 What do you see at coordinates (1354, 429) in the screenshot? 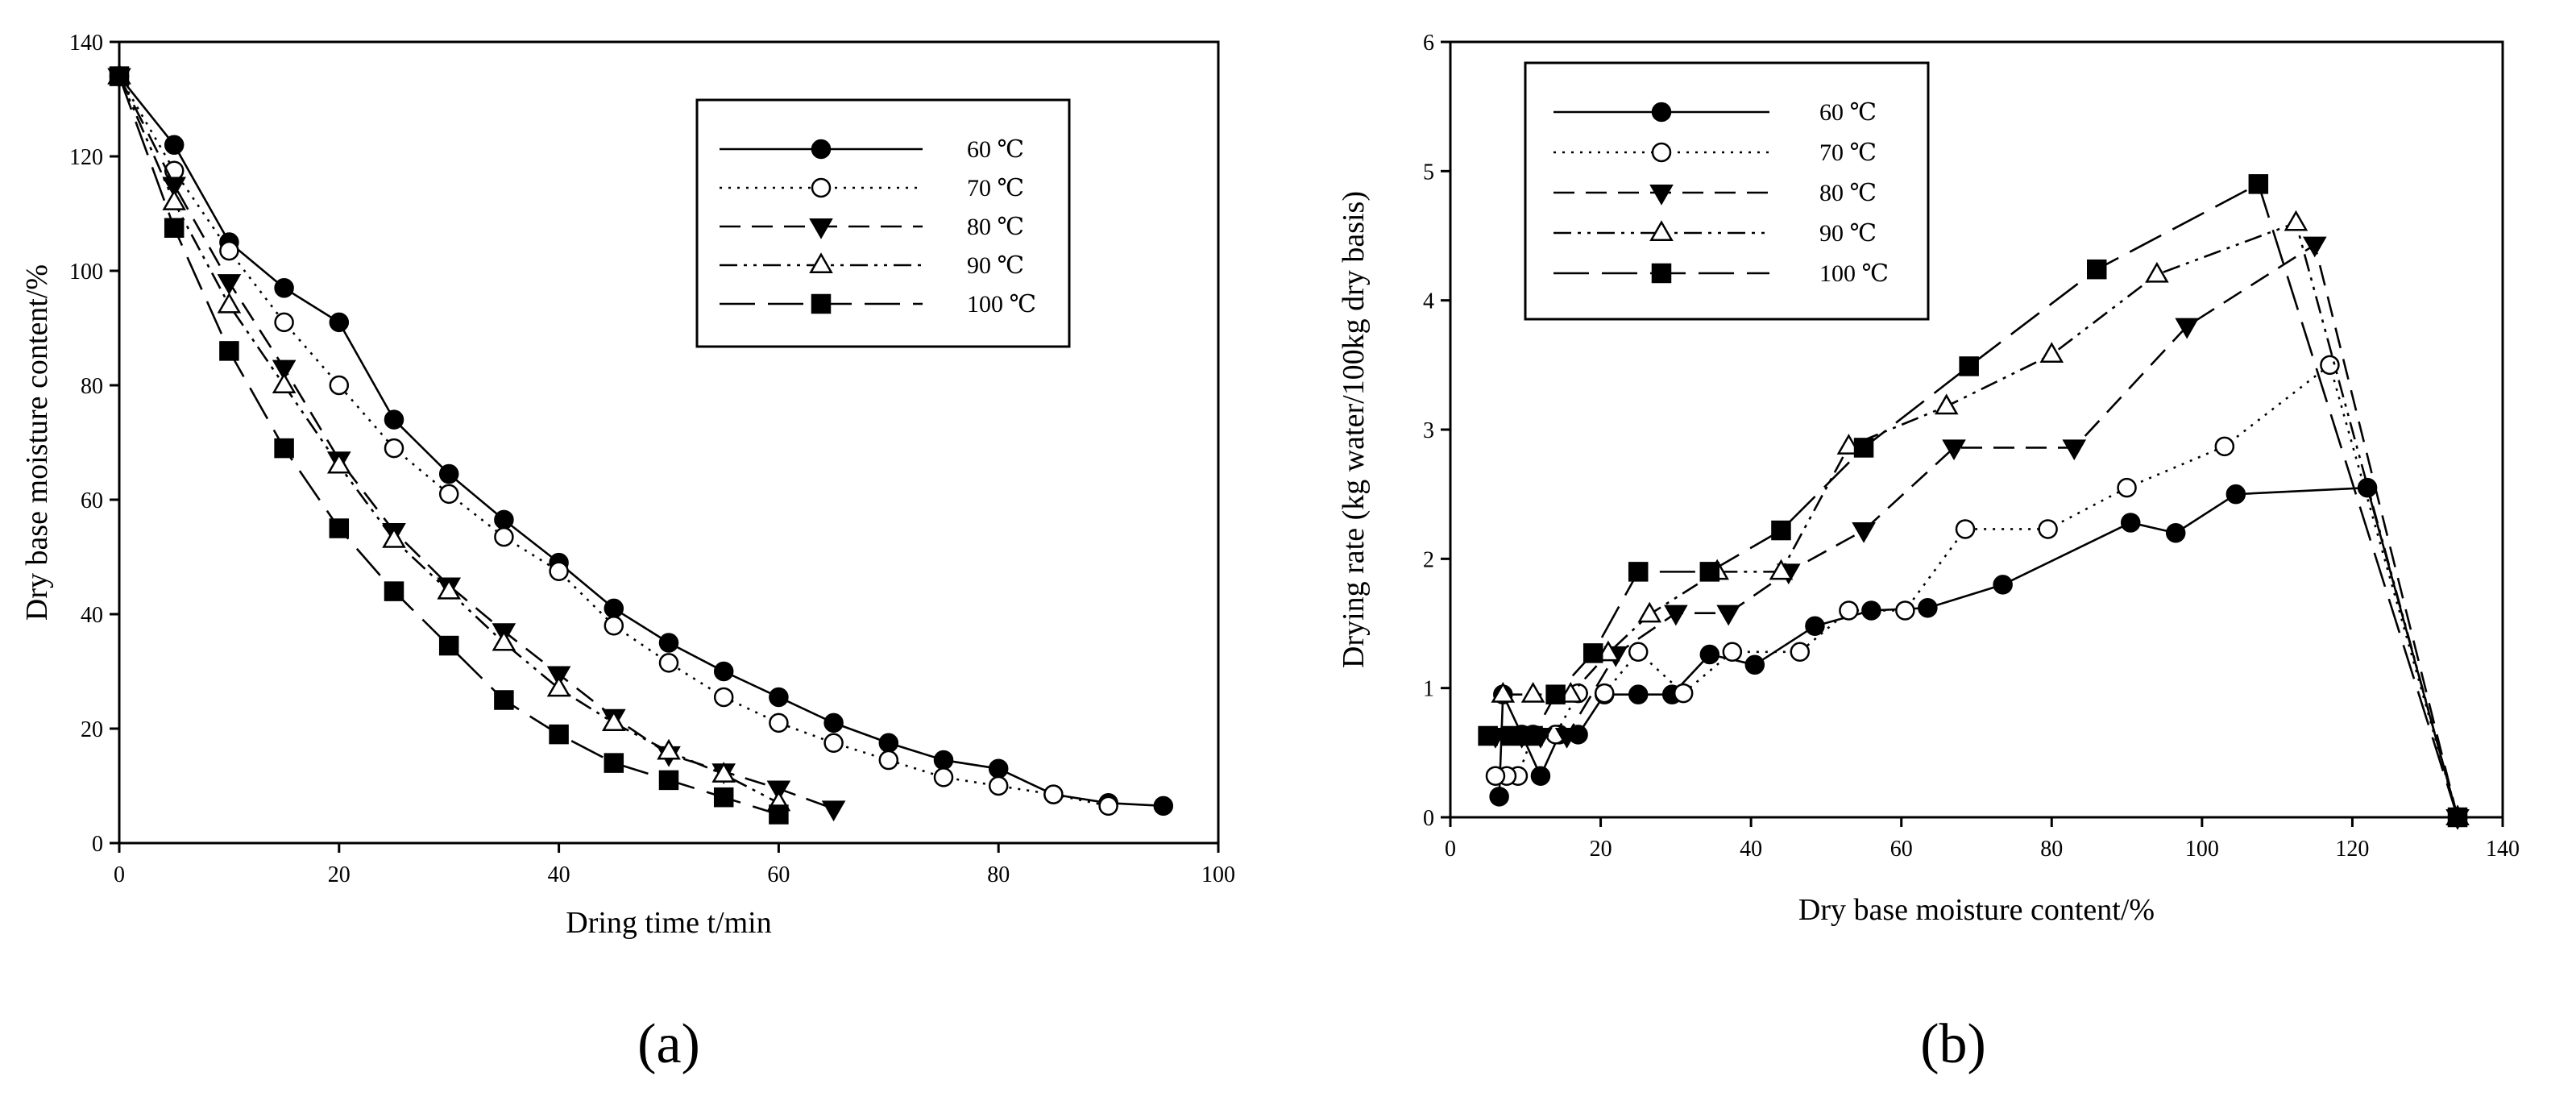
I see `y-axis-label-b: Drying rate (kg water/100kg dry basis)` at bounding box center [1354, 429].